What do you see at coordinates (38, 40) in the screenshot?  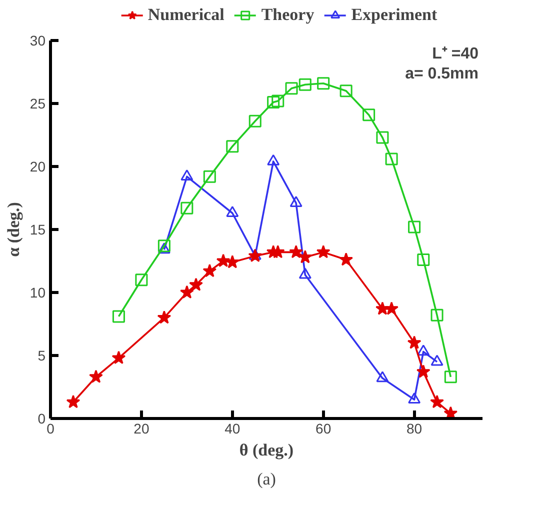 I see `y-tick-label: 30` at bounding box center [38, 40].